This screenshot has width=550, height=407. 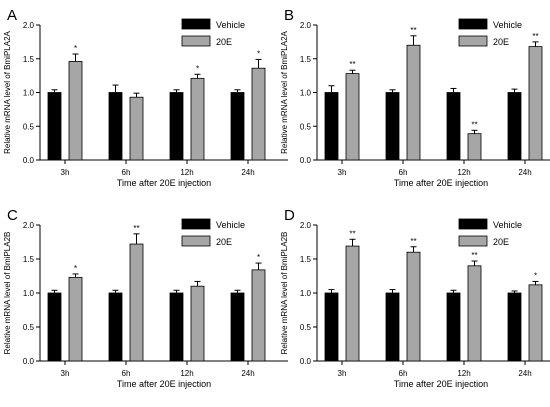 I want to click on y-axis-title: Relative mRNA level of BmiPLA2A, so click(x=284, y=91).